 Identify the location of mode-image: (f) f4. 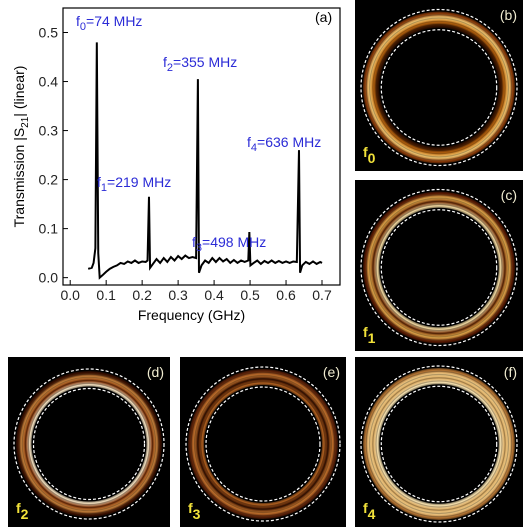
(439, 442).